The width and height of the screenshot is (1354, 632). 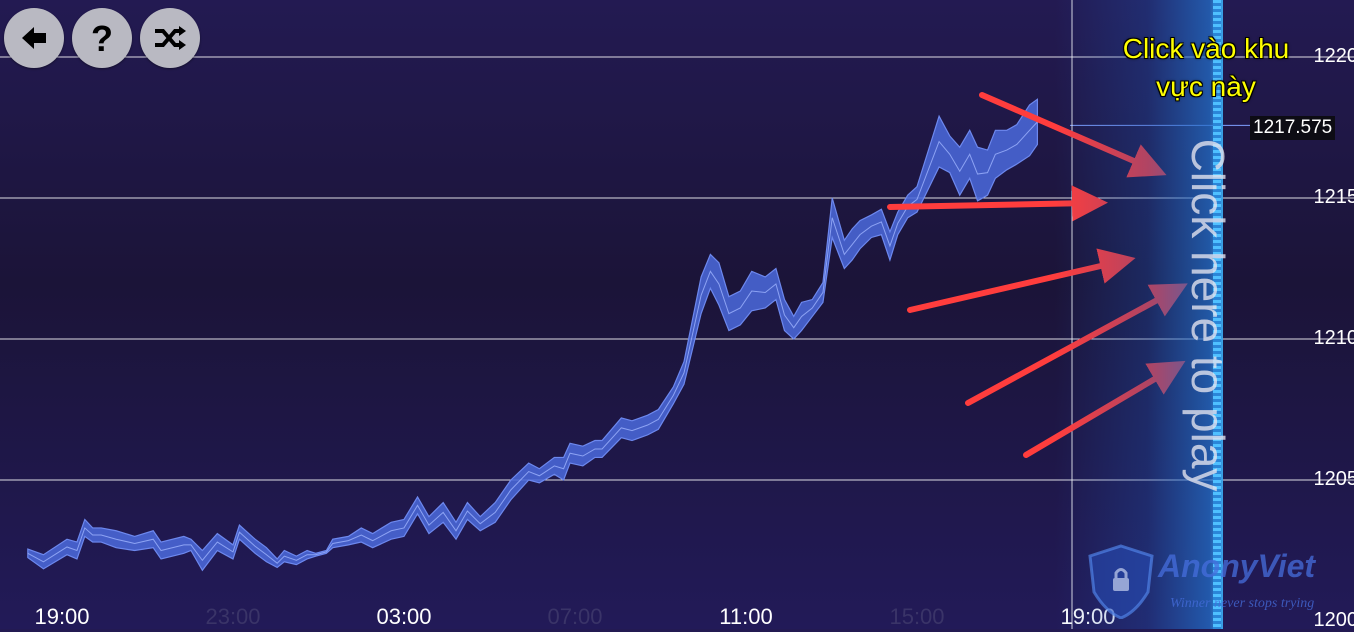 I want to click on back-button, so click(x=34, y=38).